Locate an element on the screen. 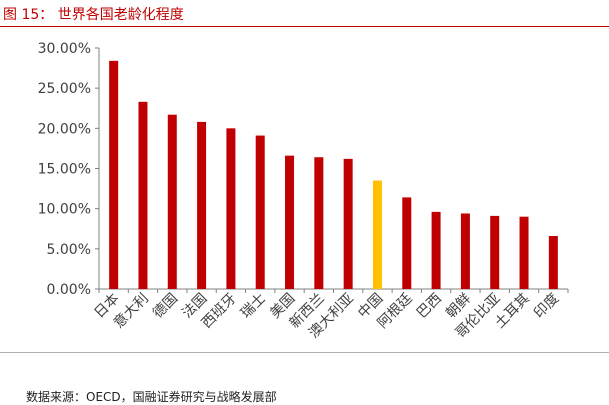 Image resolution: width=609 pixels, height=405 pixels. y-tick-label: 15.00% is located at coordinates (64, 170).